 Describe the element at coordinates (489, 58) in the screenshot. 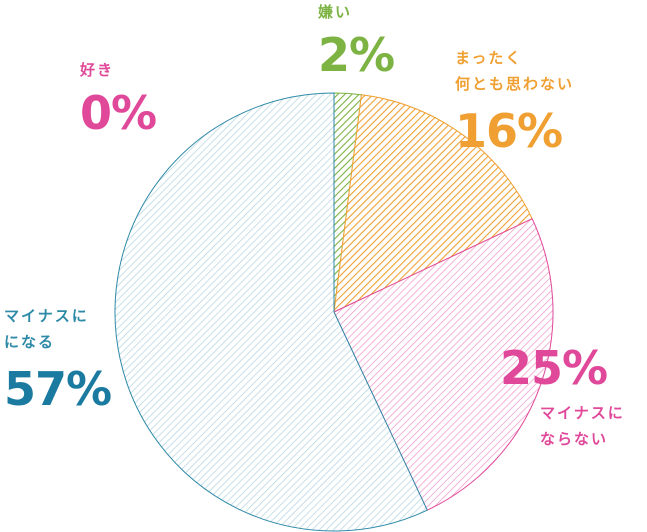

I see `label-nantomo-line1: まったく` at that location.